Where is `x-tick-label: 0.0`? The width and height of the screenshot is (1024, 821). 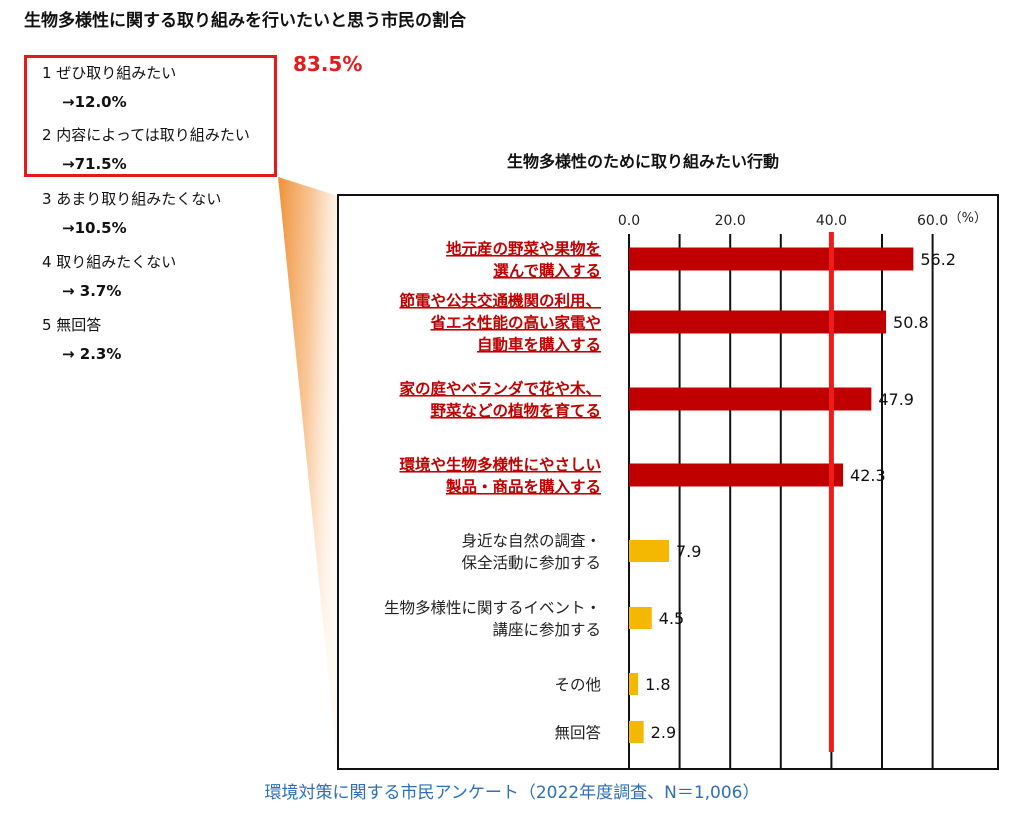
x-tick-label: 0.0 is located at coordinates (629, 221).